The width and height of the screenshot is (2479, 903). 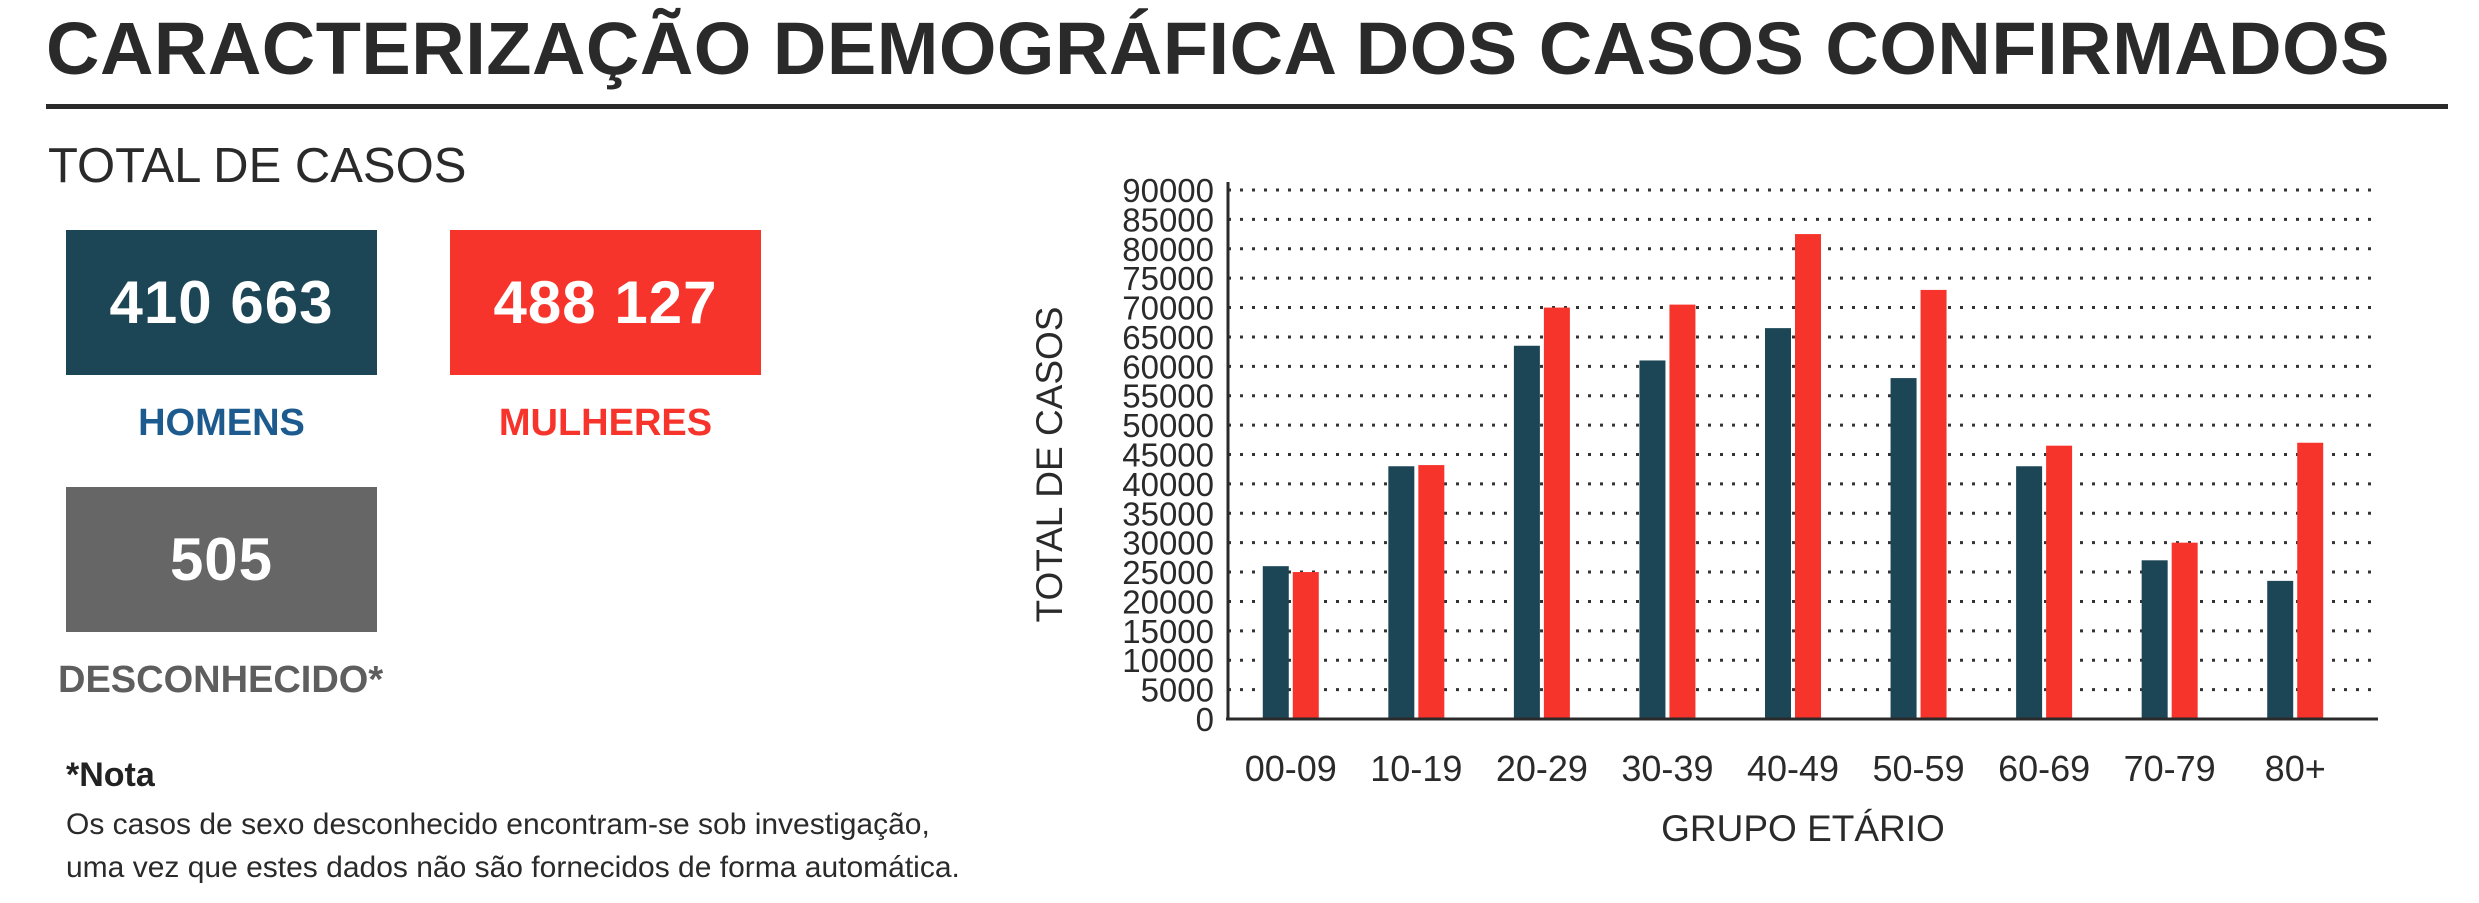 I want to click on y-tick-label: 50000, so click(x=1168, y=425).